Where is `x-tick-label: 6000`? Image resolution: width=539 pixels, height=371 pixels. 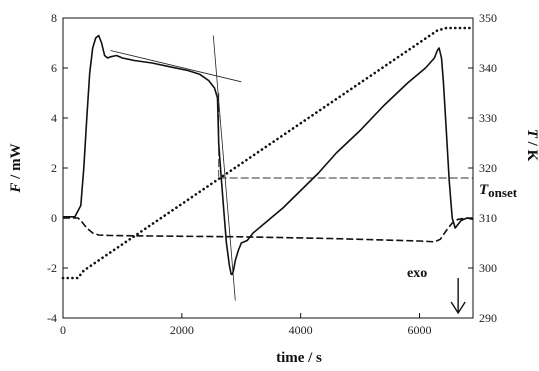 x-tick-label: 6000 is located at coordinates (420, 330).